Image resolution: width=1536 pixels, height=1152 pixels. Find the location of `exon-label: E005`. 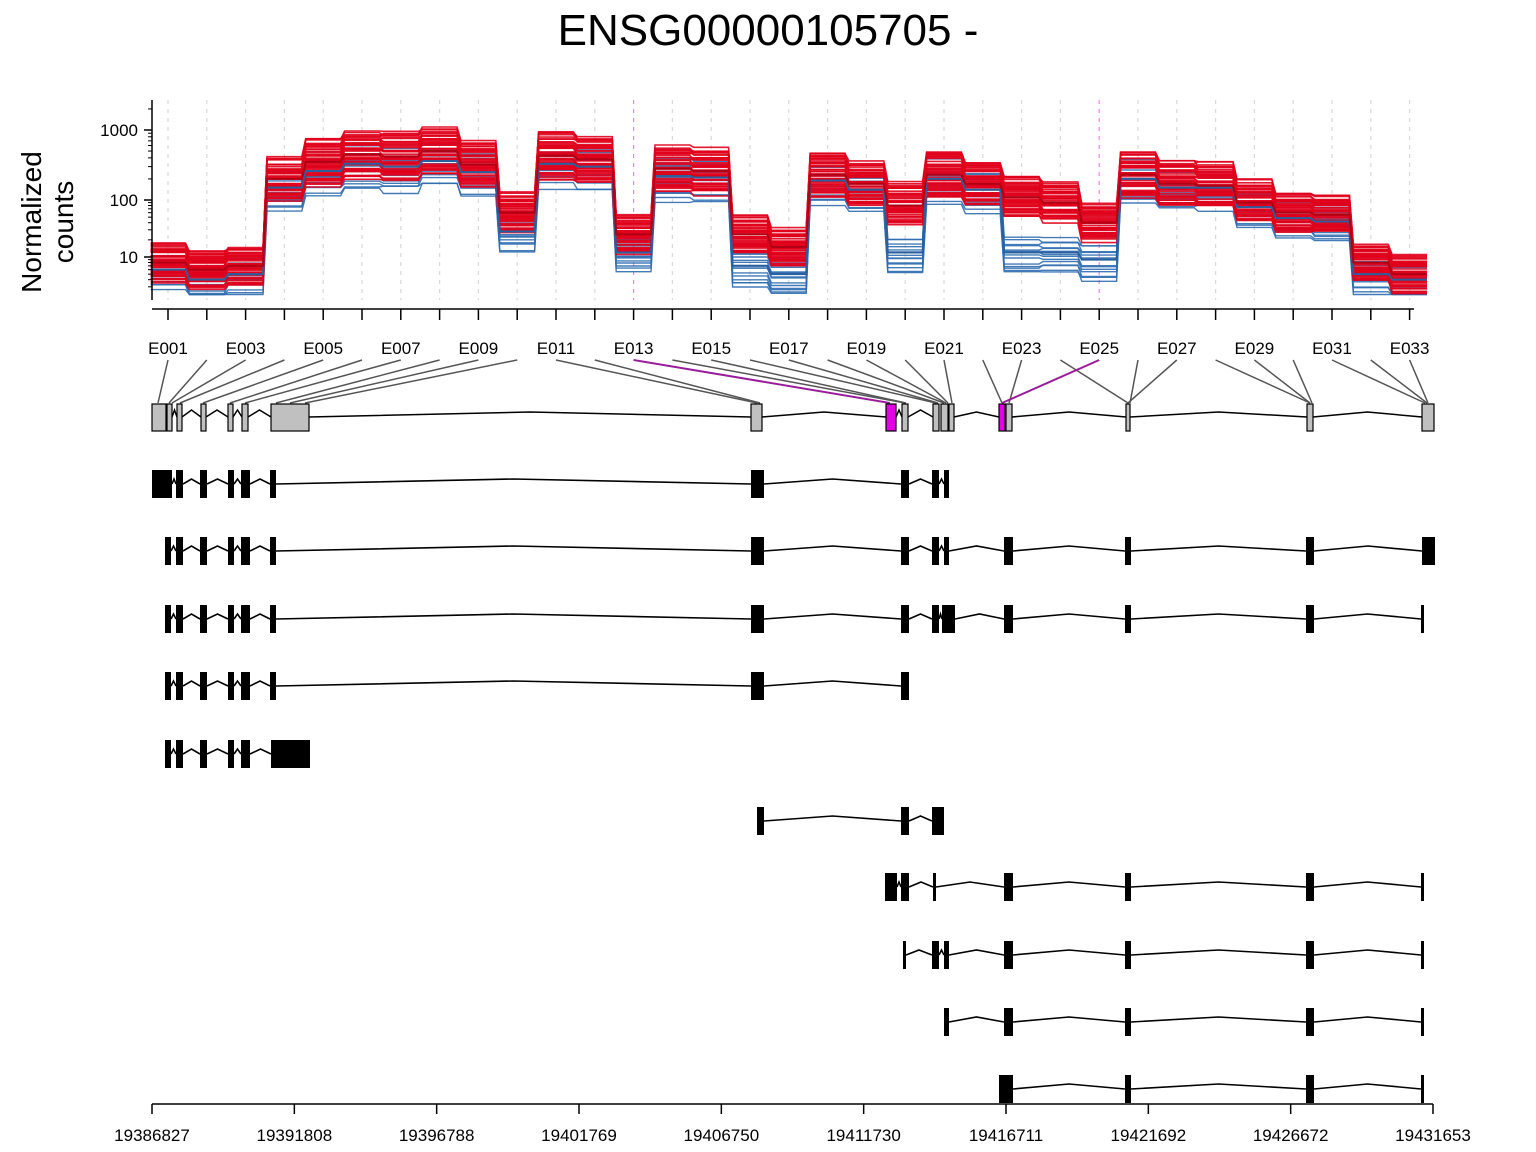

exon-label: E005 is located at coordinates (323, 348).